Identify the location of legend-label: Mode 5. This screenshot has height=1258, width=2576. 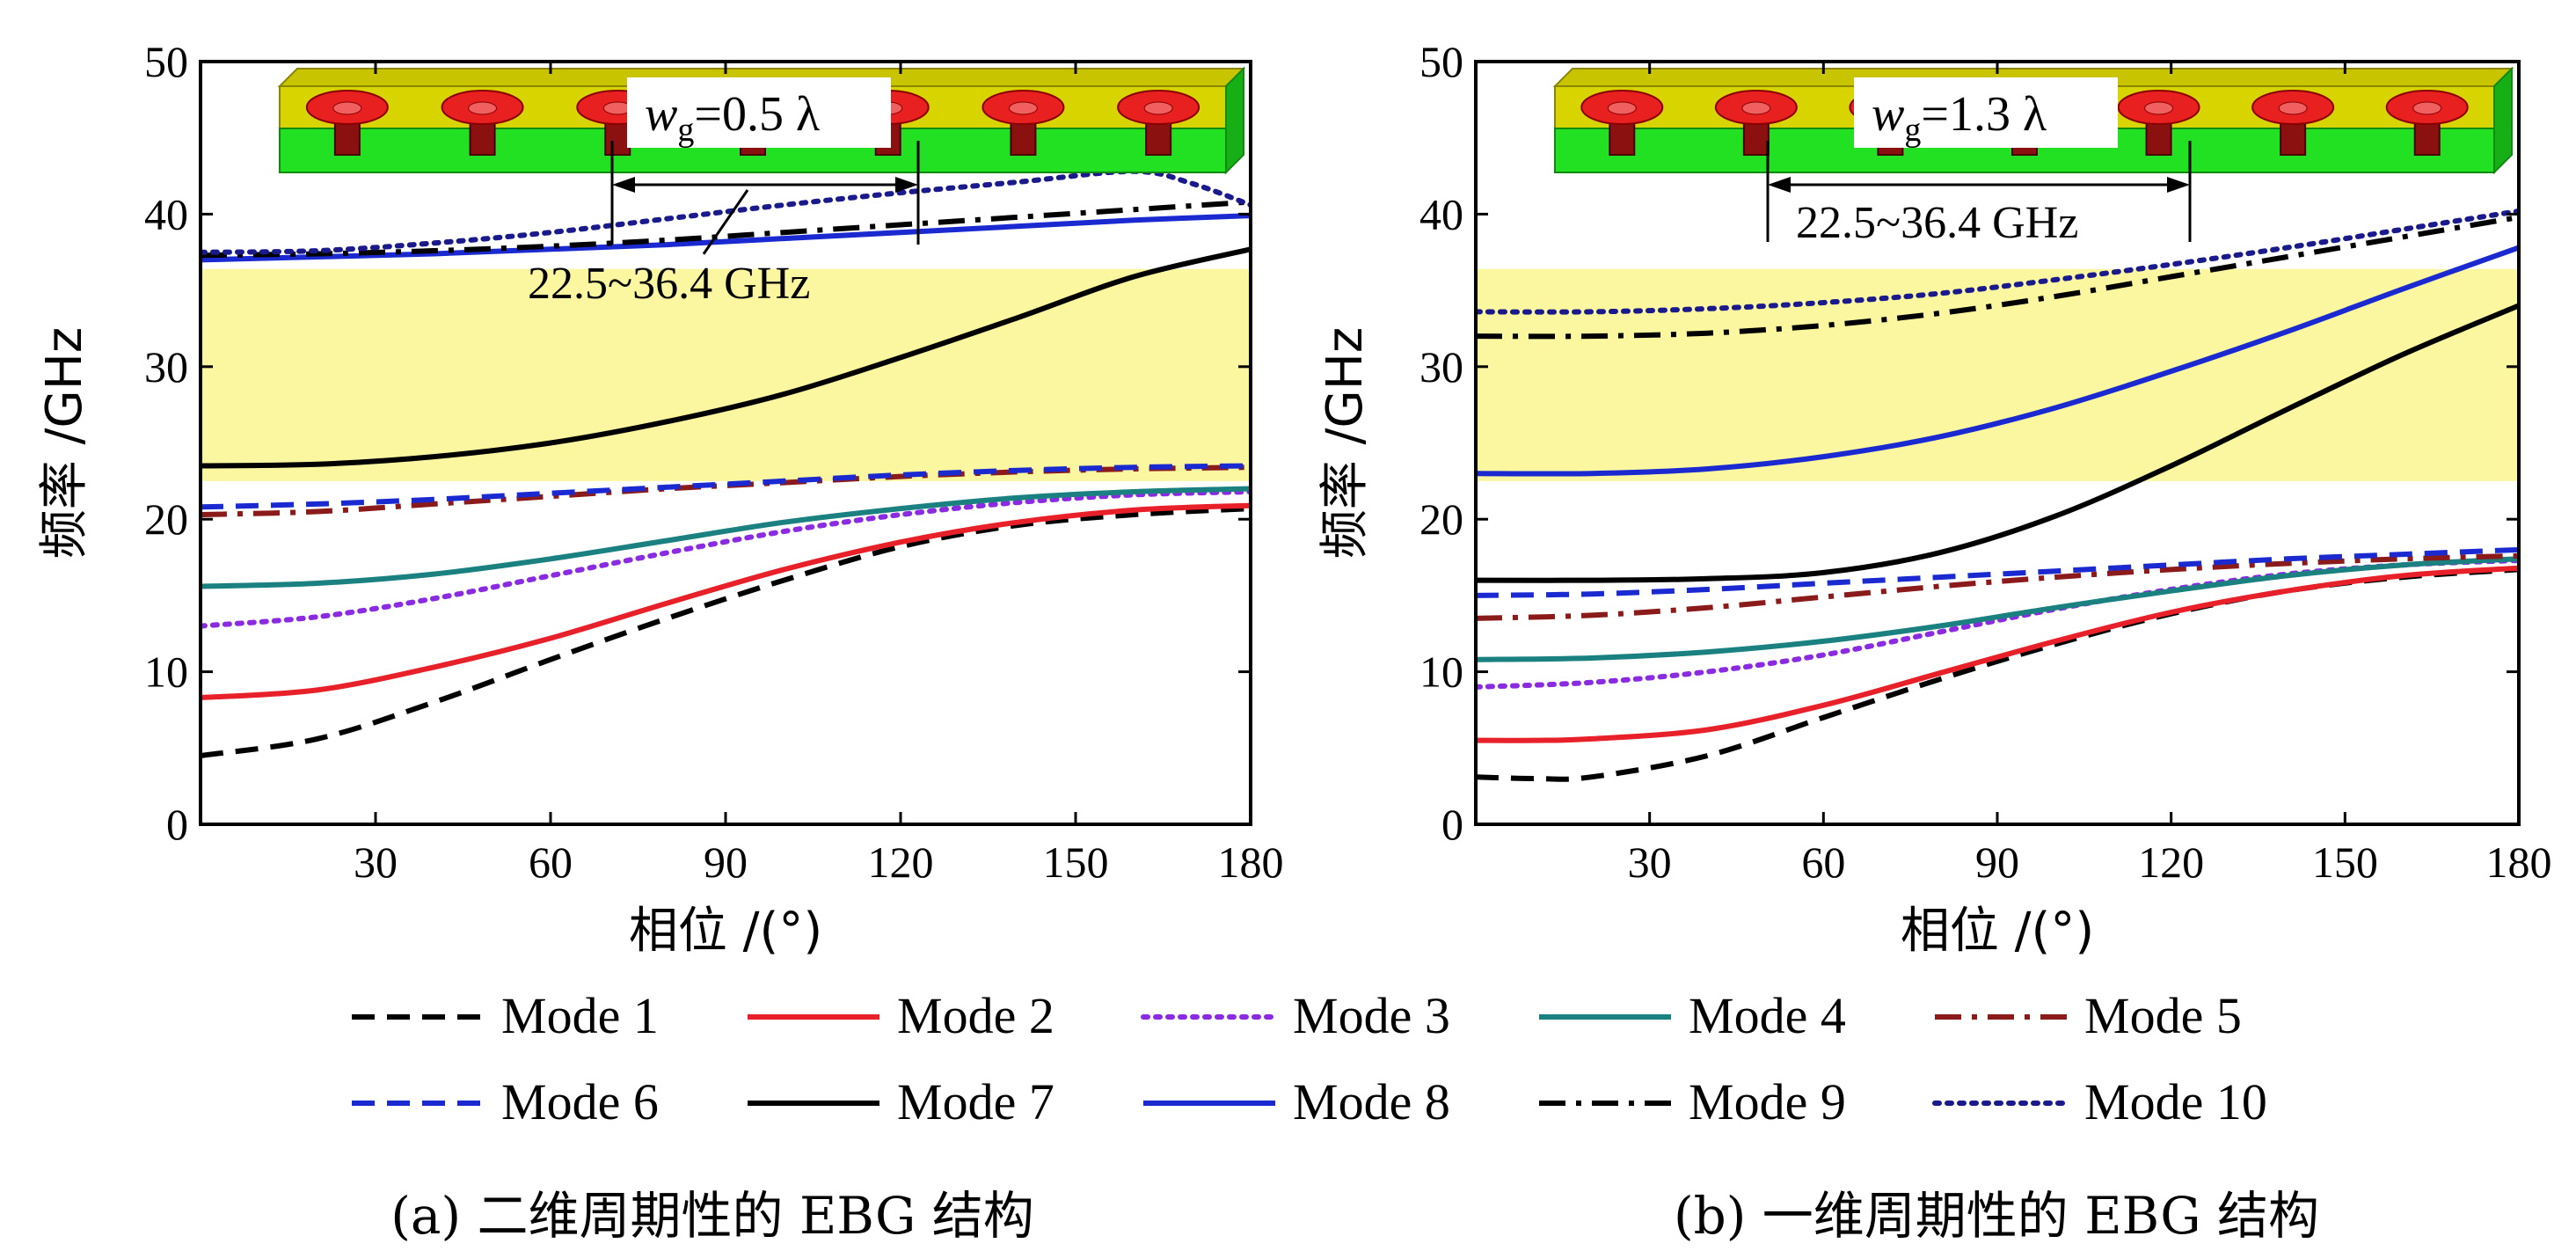
(2163, 1016).